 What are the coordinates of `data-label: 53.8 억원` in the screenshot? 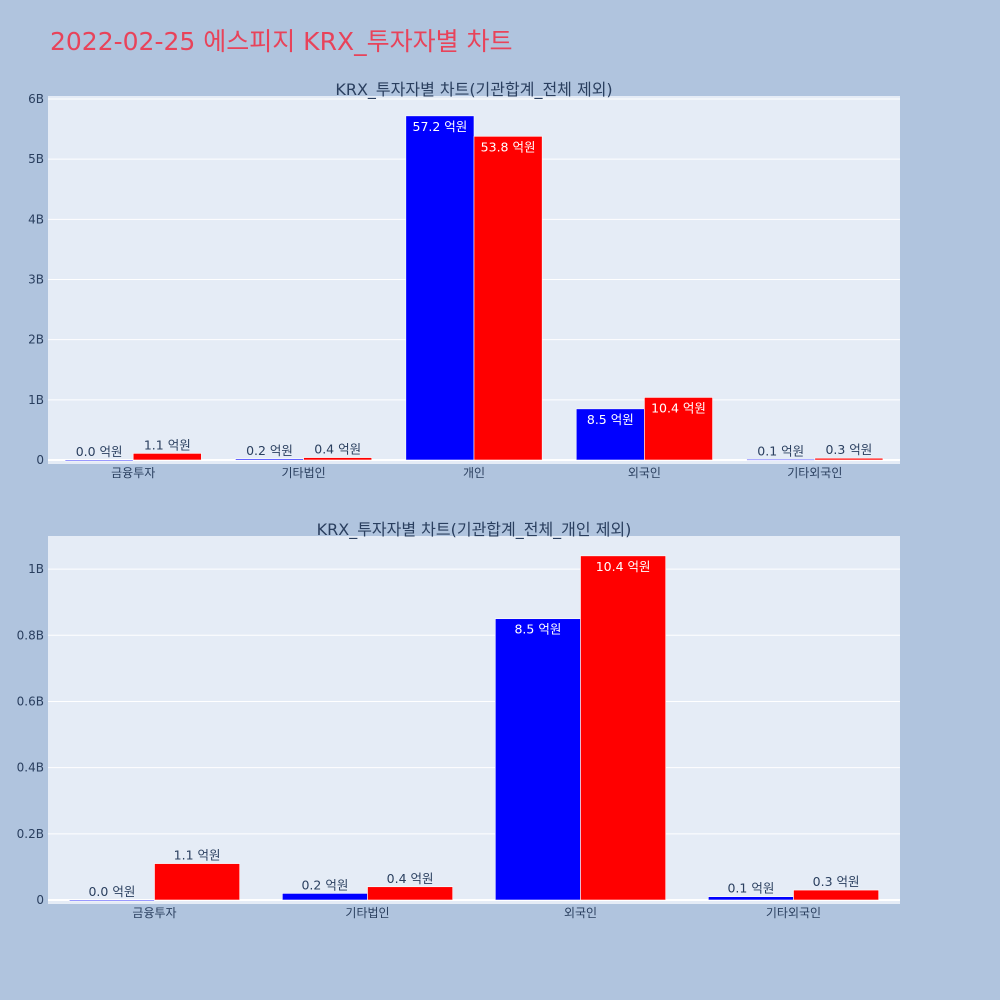 It's located at (508, 146).